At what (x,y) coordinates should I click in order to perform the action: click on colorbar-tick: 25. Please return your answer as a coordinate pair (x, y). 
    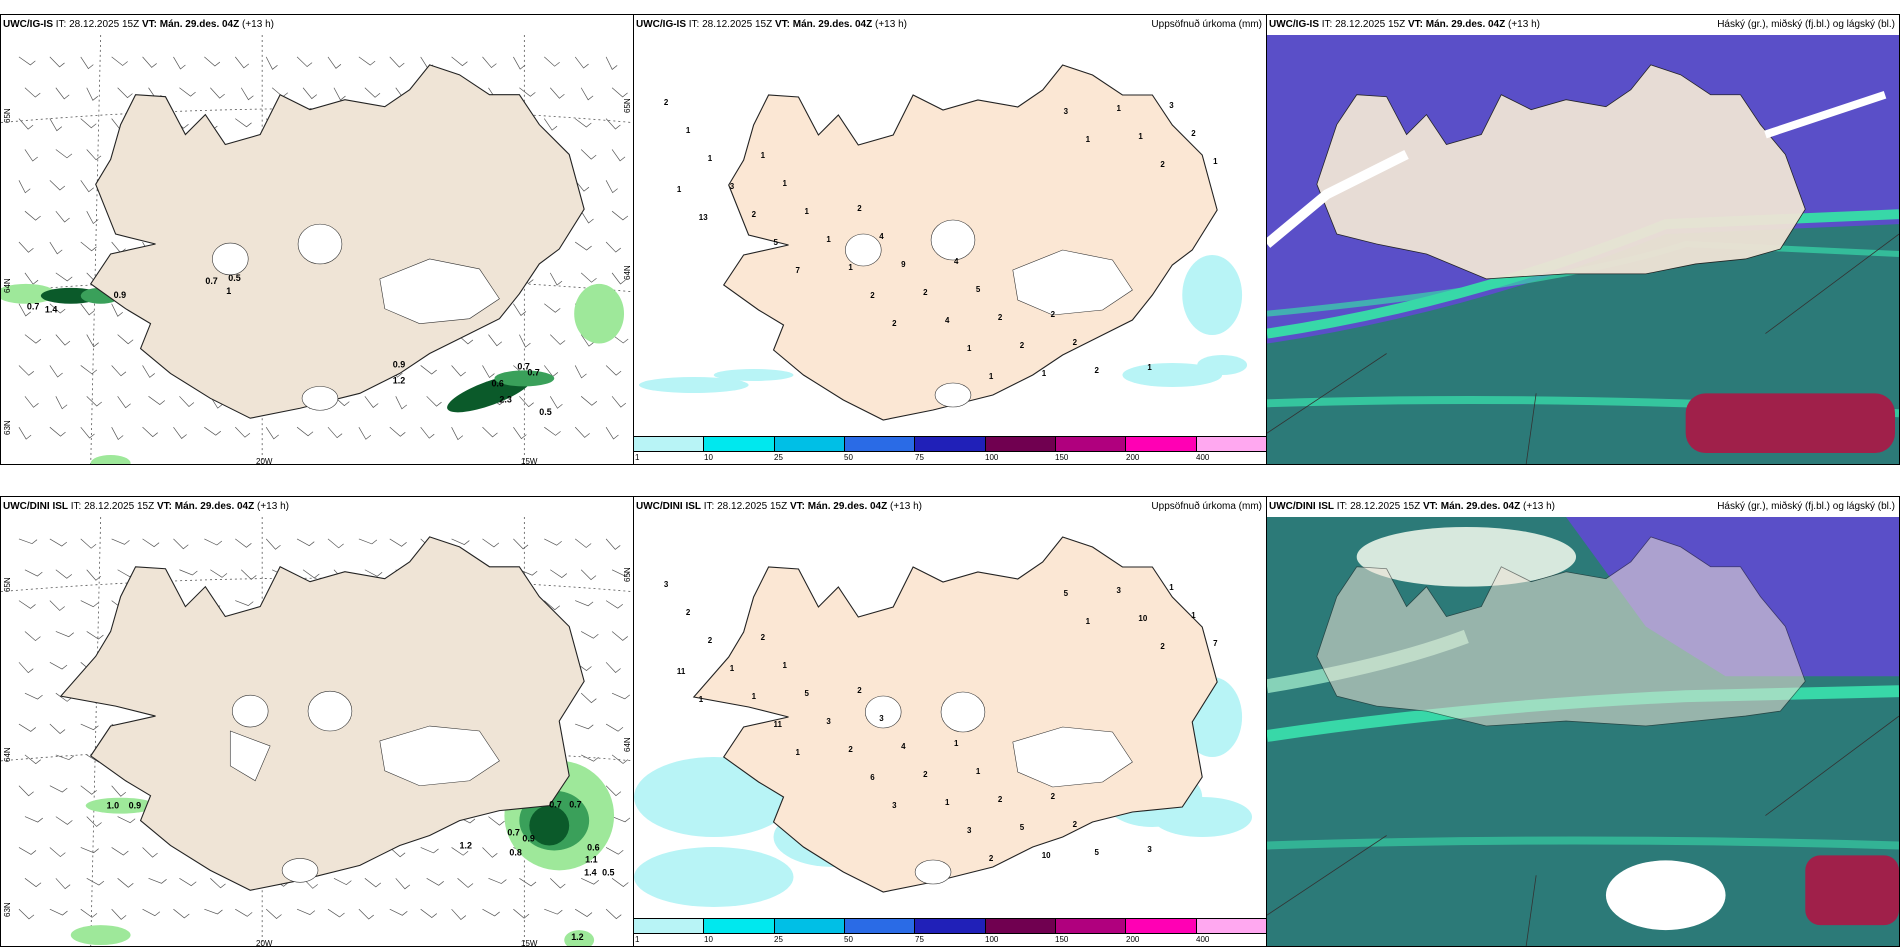
    Looking at the image, I should click on (778, 457).